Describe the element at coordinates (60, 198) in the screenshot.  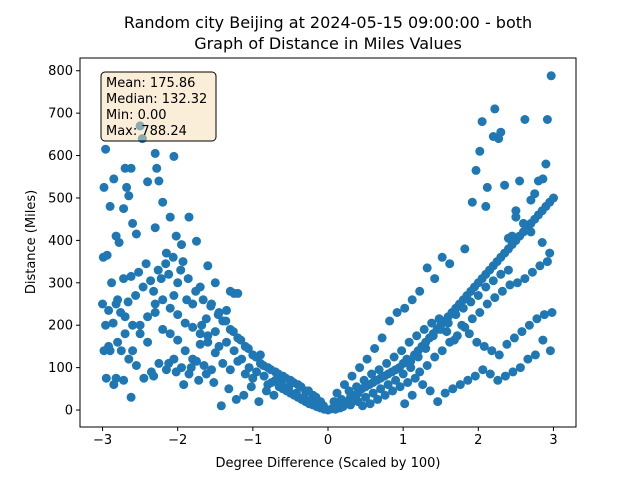
I see `y-tick-label: 500` at that location.